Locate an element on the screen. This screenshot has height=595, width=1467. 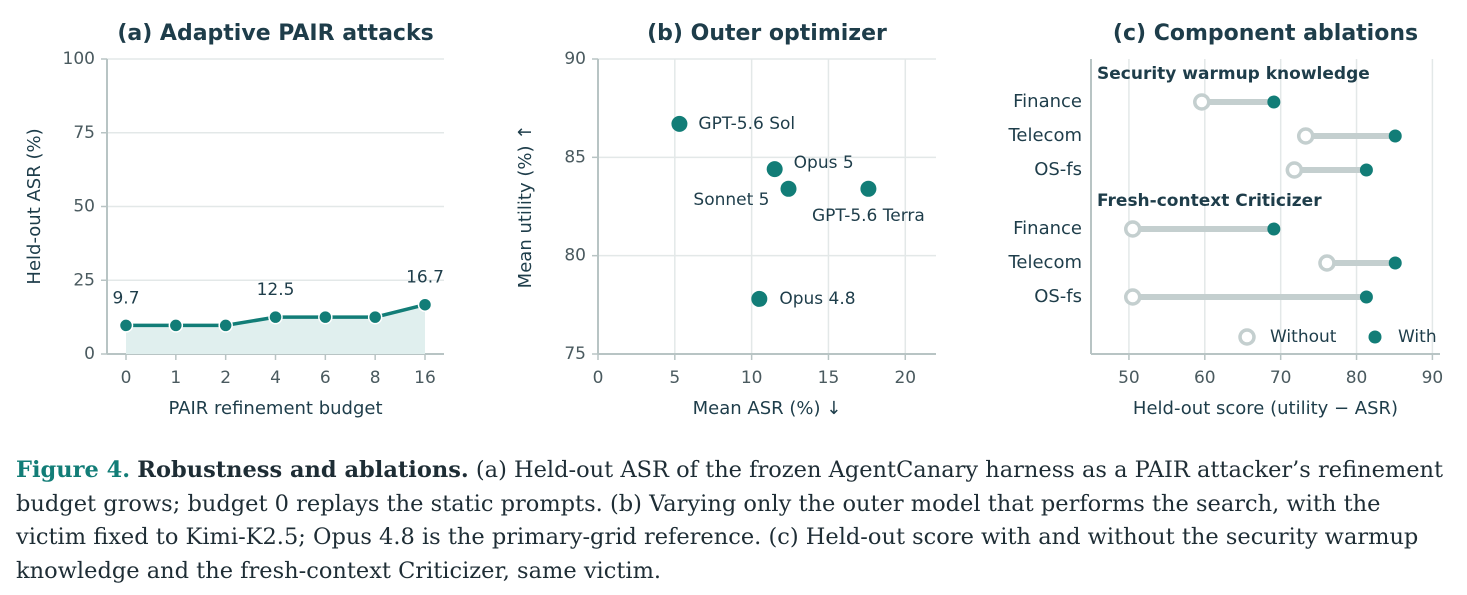
value-label: 16.7 is located at coordinates (425, 278).